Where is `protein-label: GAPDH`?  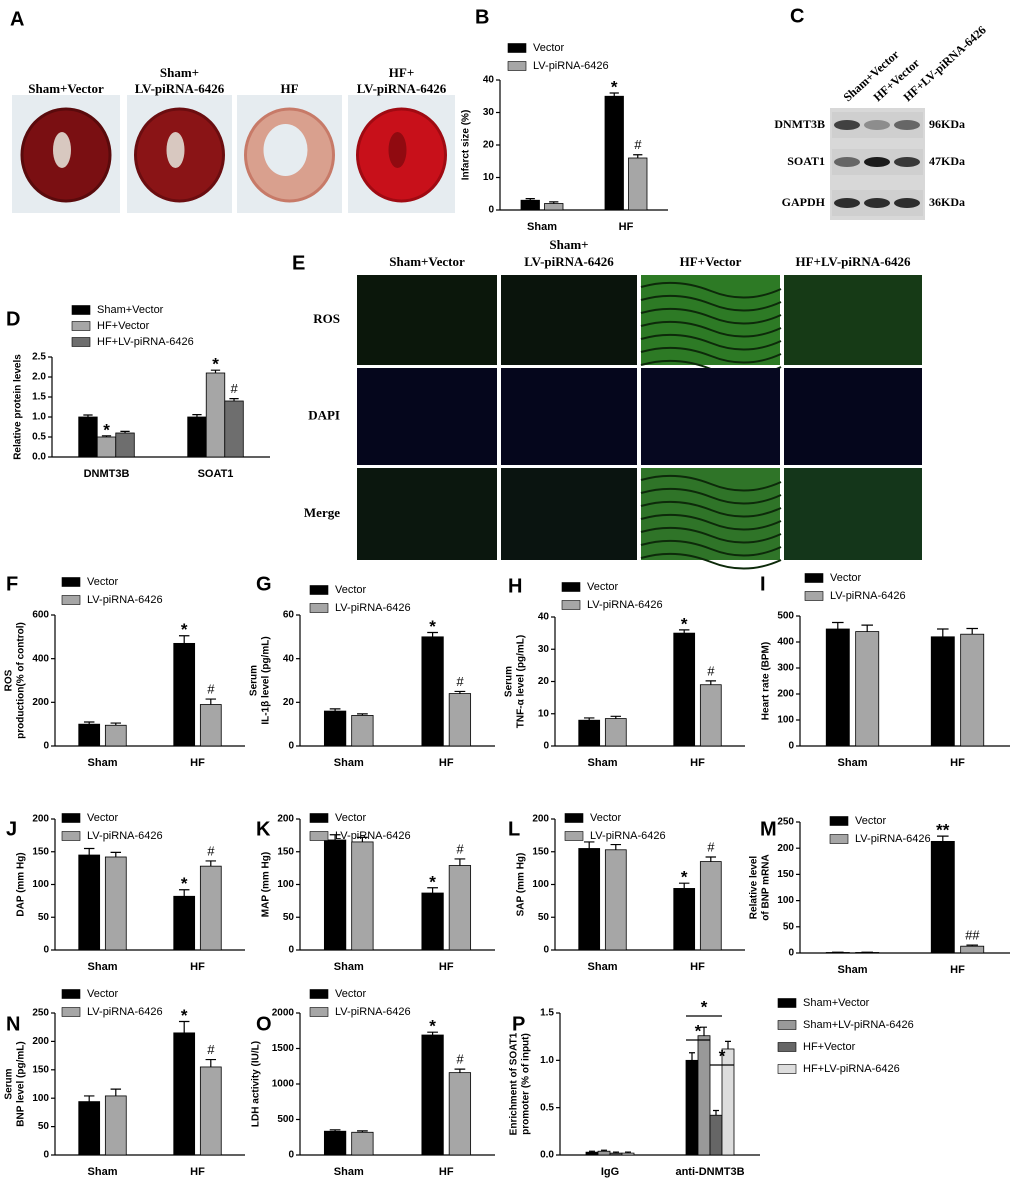 protein-label: GAPDH is located at coordinates (804, 202).